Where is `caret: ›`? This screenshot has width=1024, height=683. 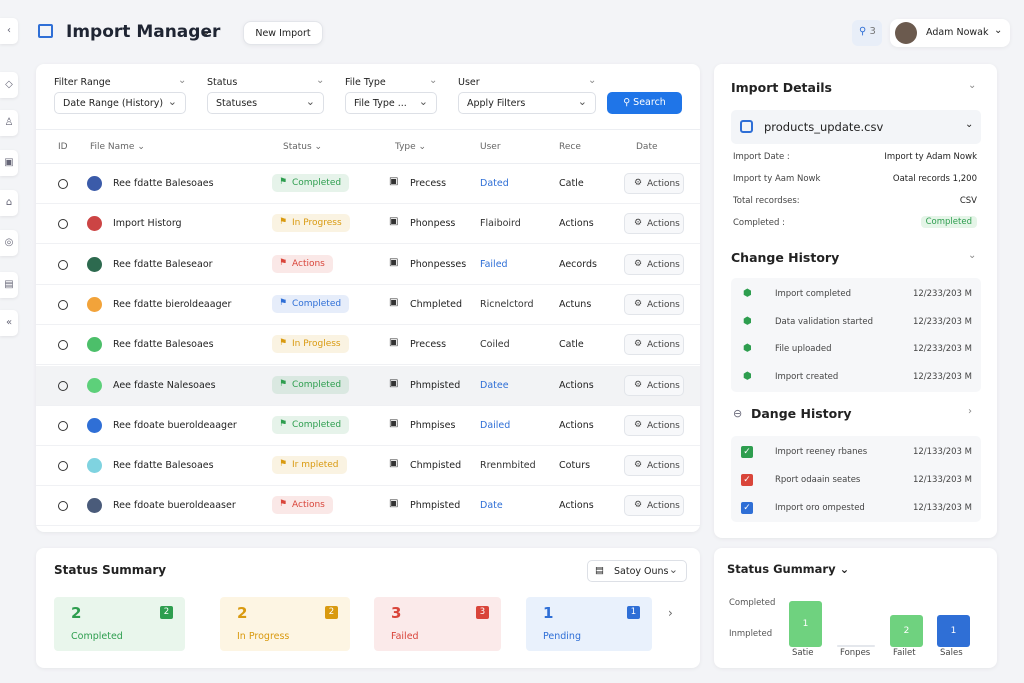 caret: › is located at coordinates (970, 411).